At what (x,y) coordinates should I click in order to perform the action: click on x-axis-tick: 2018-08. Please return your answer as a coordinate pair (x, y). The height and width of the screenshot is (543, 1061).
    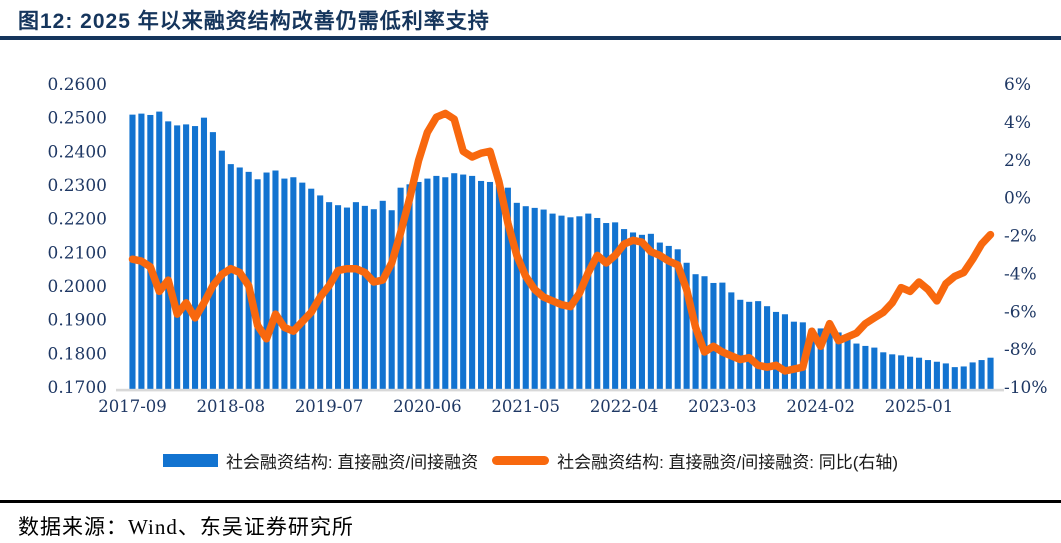
    Looking at the image, I should click on (231, 406).